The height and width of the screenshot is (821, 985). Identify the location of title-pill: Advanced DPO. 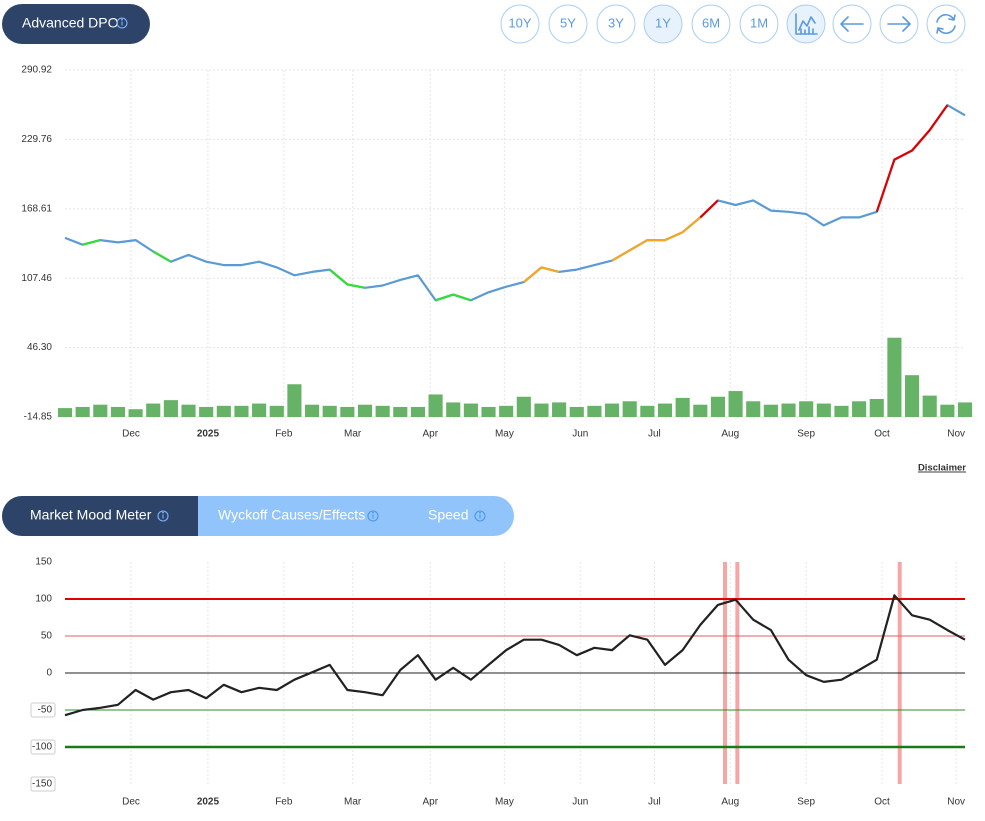
(76, 24).